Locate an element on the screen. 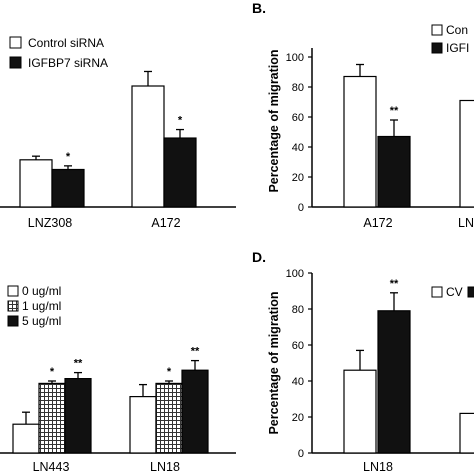 This screenshot has width=474, height=474. legend-swatch-cv is located at coordinates (437, 292).